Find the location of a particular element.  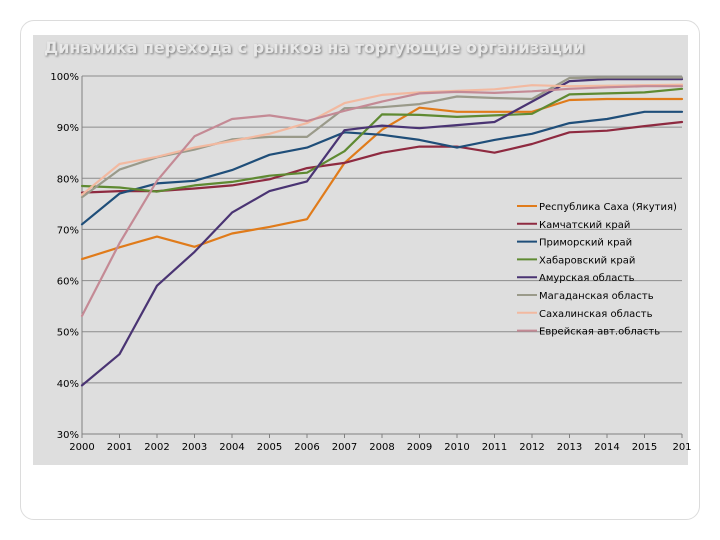

legend-label: Республика Саха (Якутия) is located at coordinates (608, 207).